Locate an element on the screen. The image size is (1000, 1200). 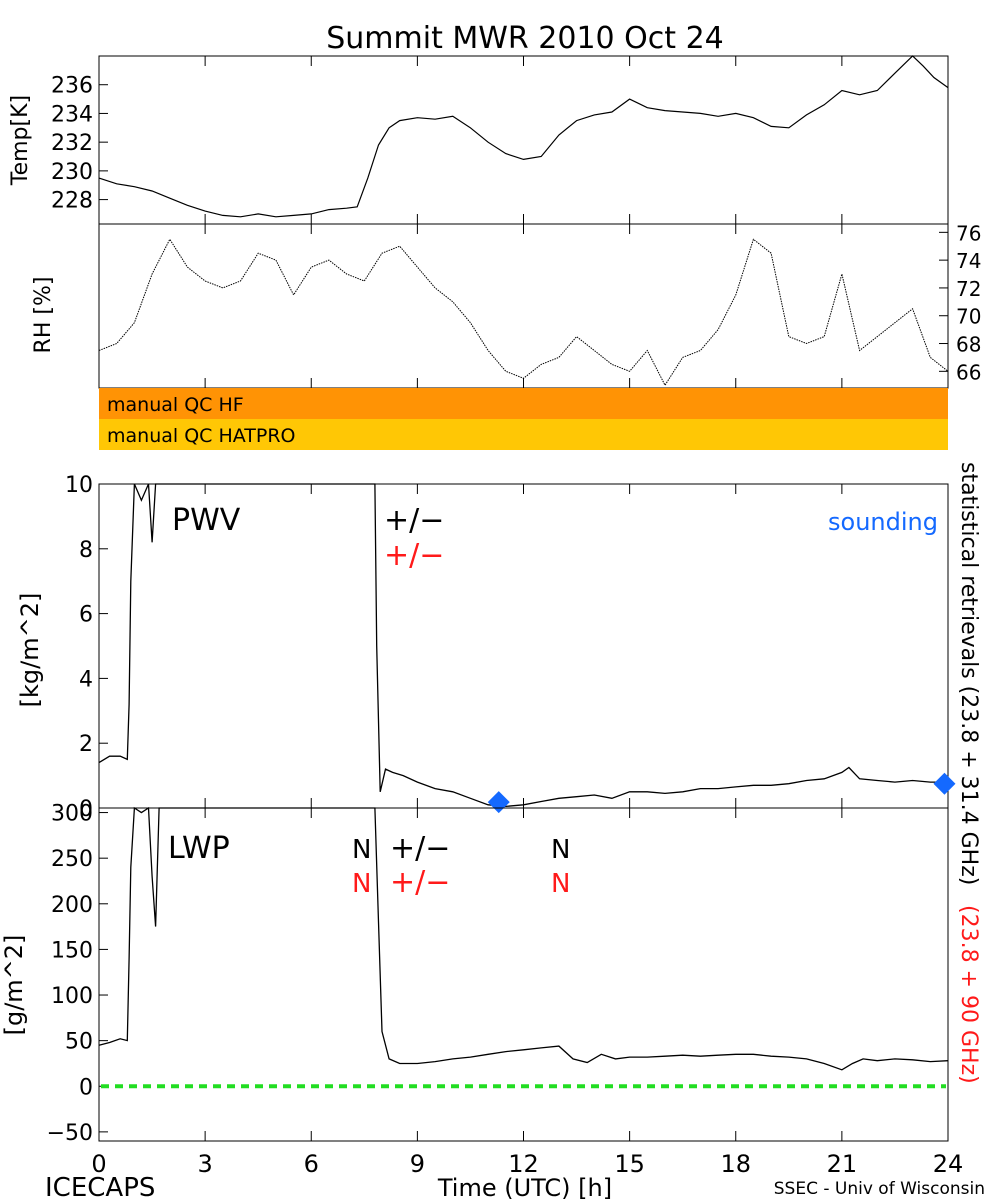
pwv-uncertainty-black: +/− is located at coordinates (414, 520).